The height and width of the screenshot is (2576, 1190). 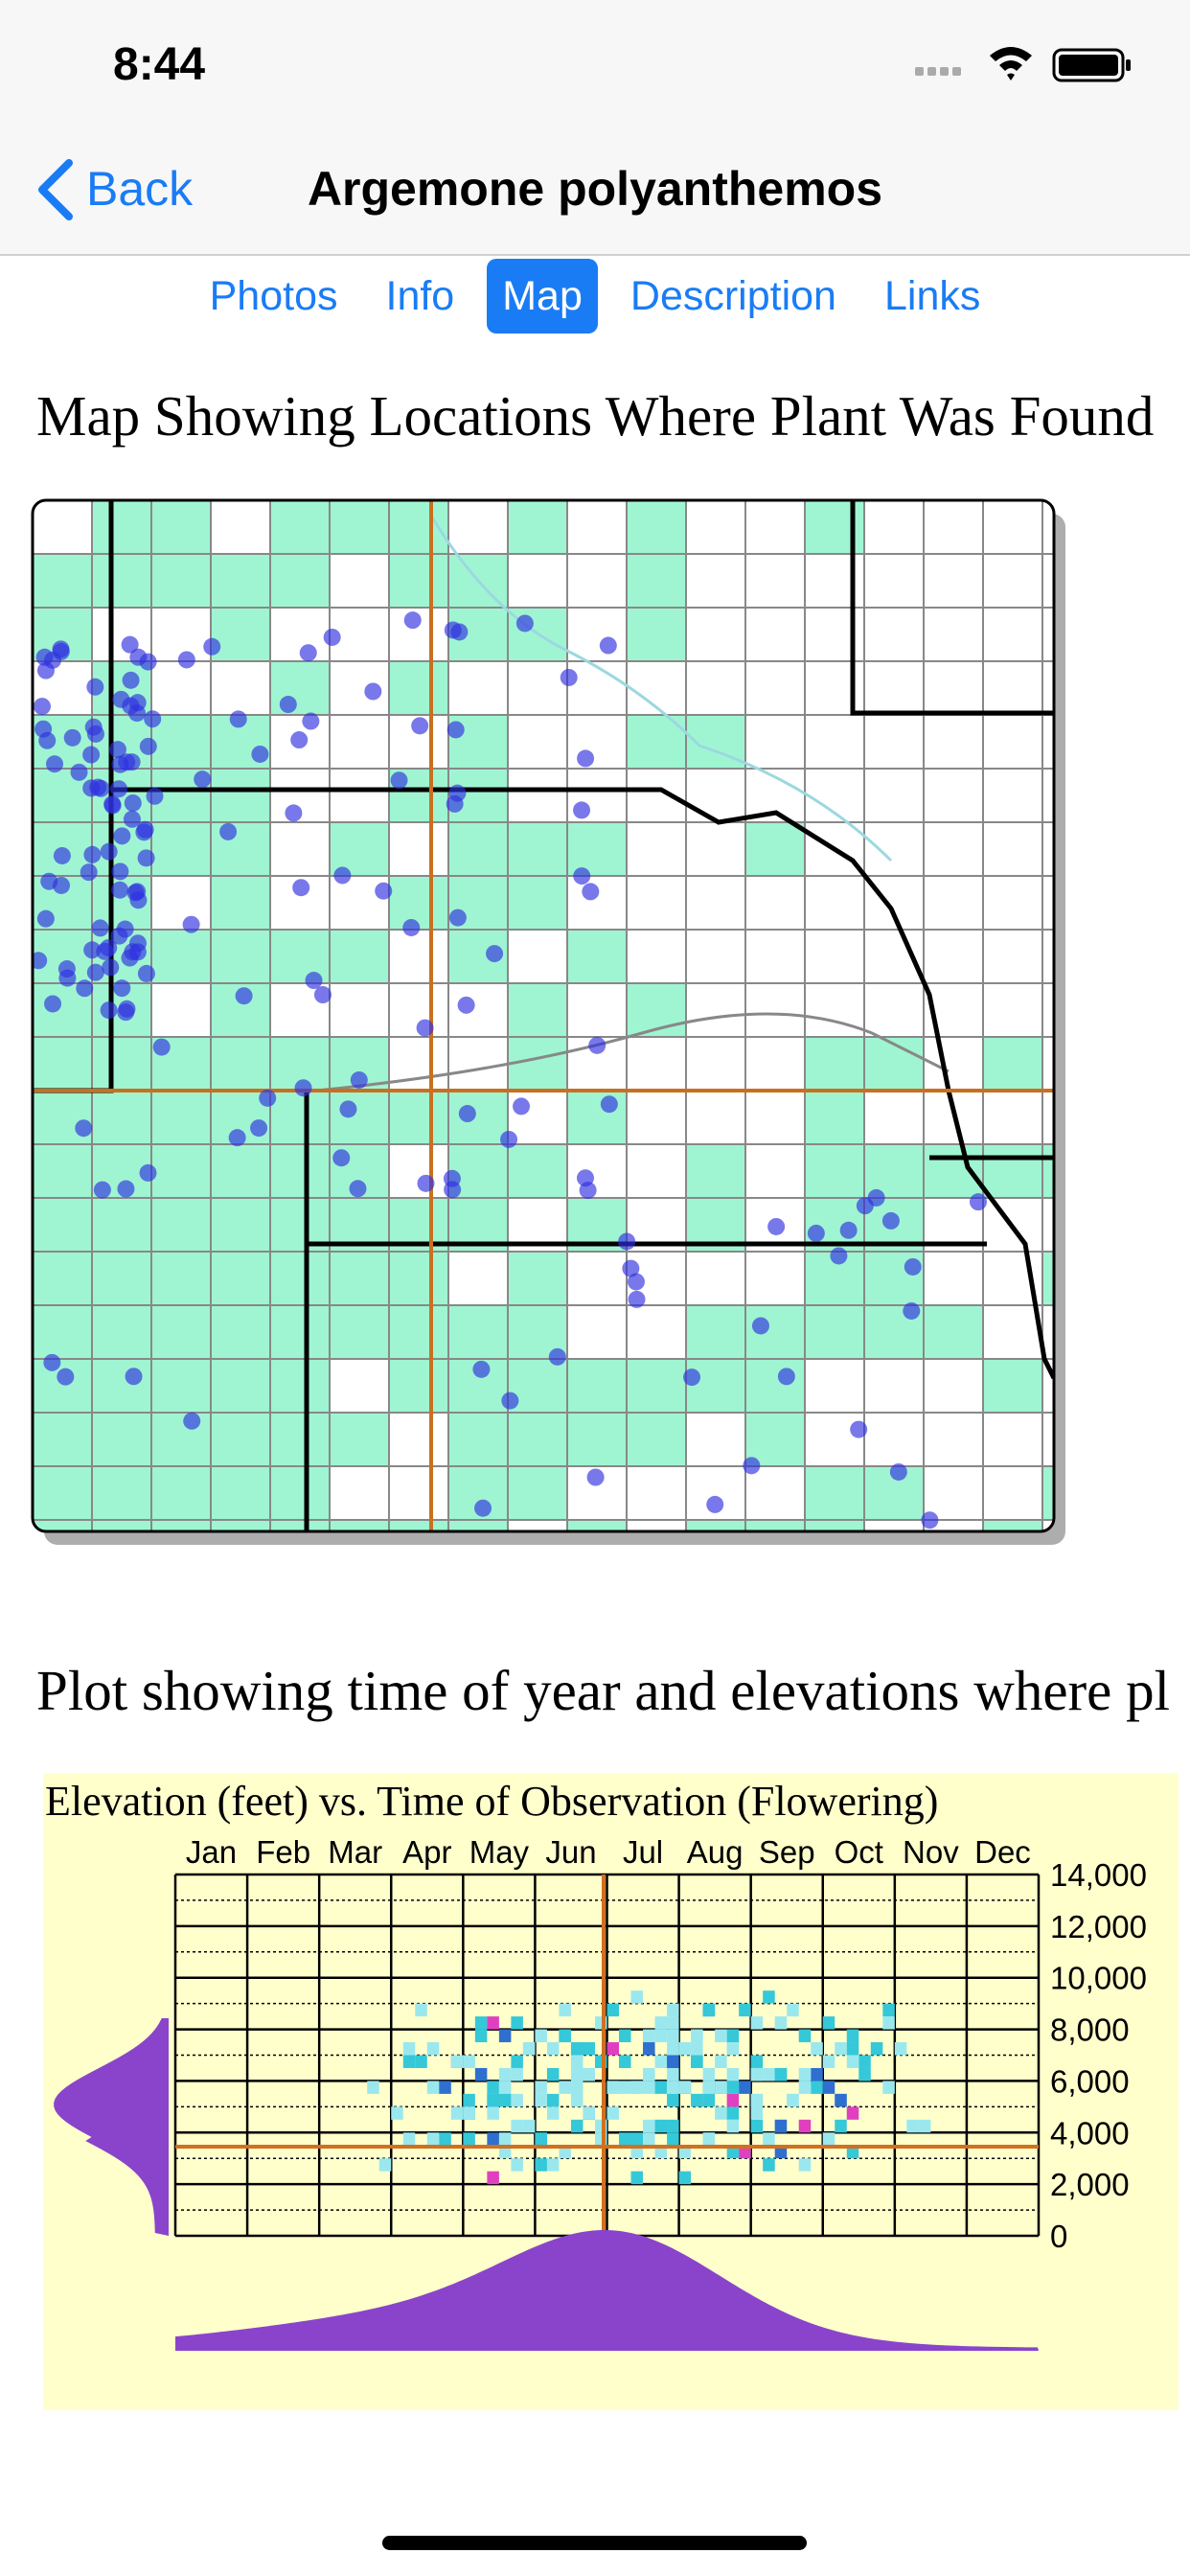 What do you see at coordinates (140, 189) in the screenshot?
I see `back-button: Back` at bounding box center [140, 189].